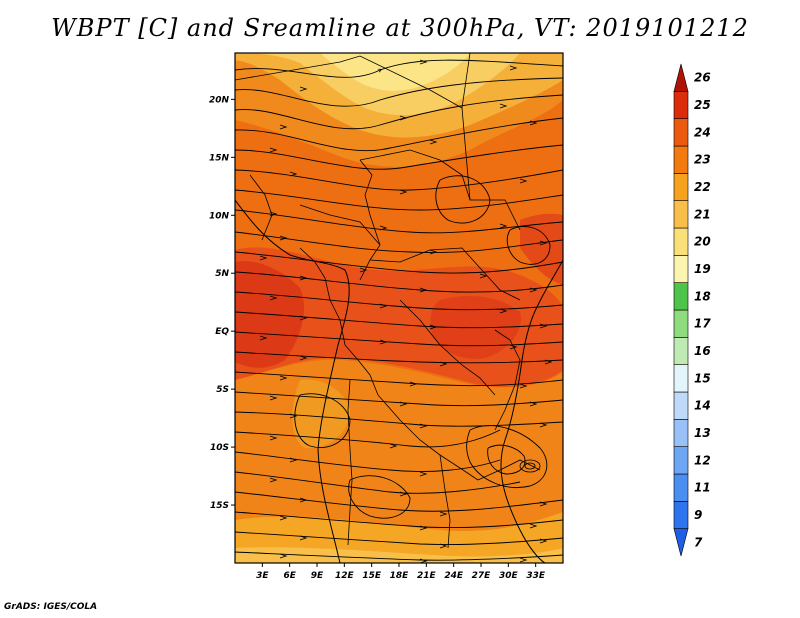 Image resolution: width=800 pixels, height=618 pixels. What do you see at coordinates (681, 542) in the screenshot?
I see `colorbar-lower-triangle` at bounding box center [681, 542].